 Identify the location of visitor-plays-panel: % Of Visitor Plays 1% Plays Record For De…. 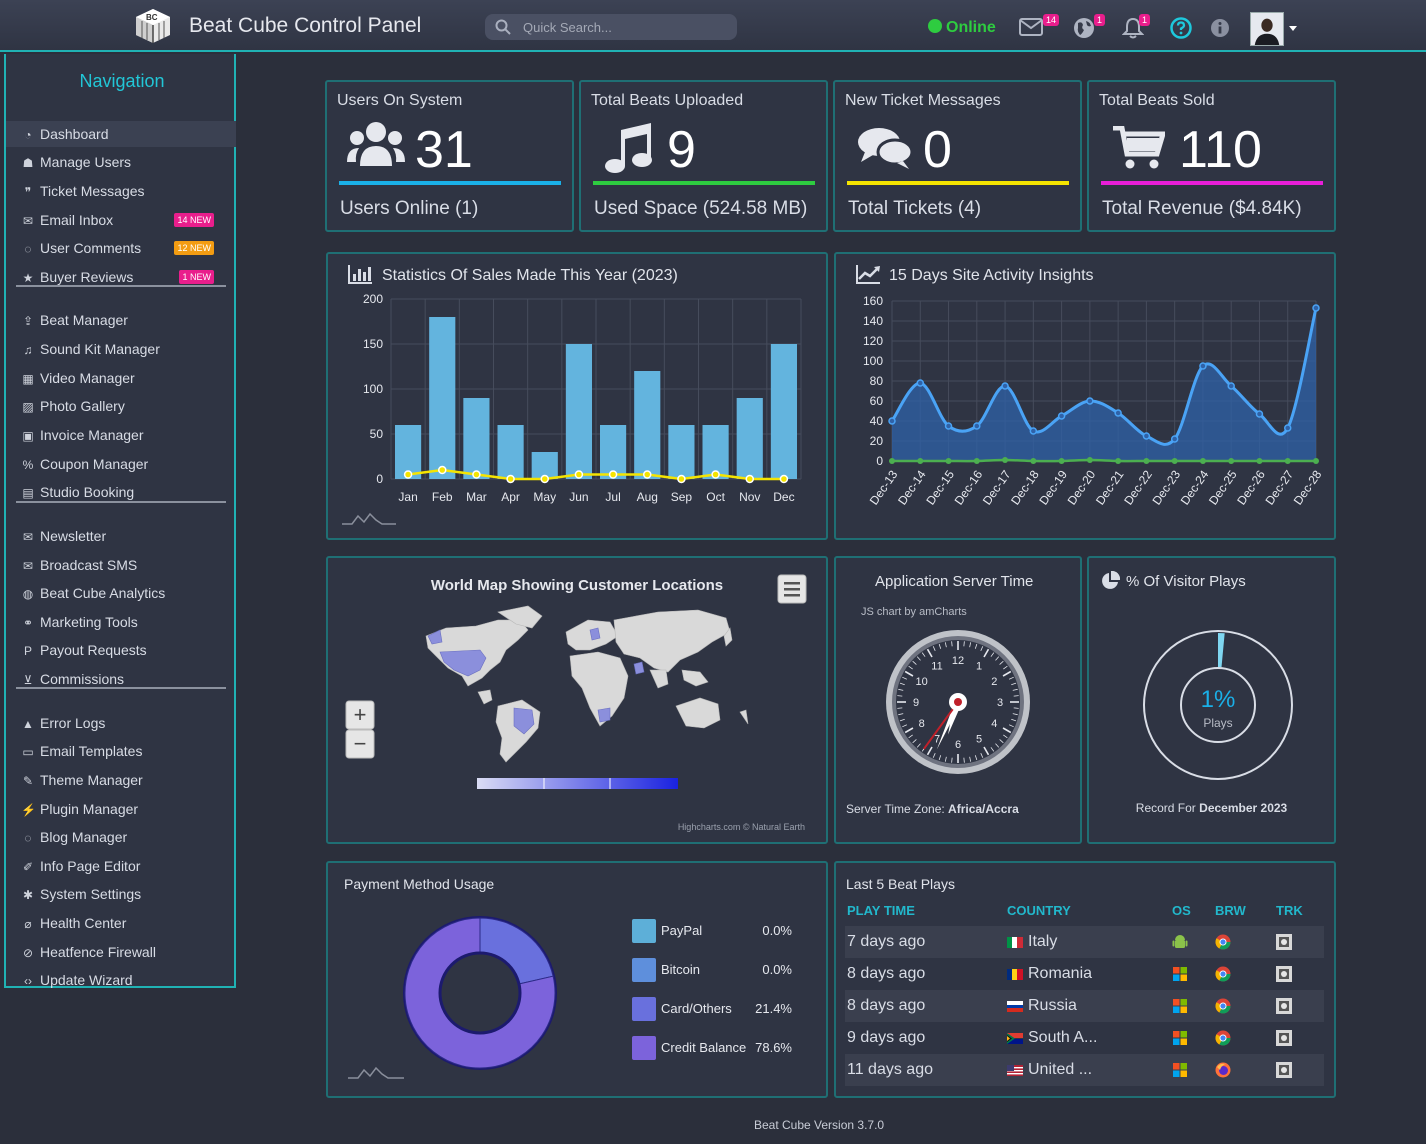
(1211, 700).